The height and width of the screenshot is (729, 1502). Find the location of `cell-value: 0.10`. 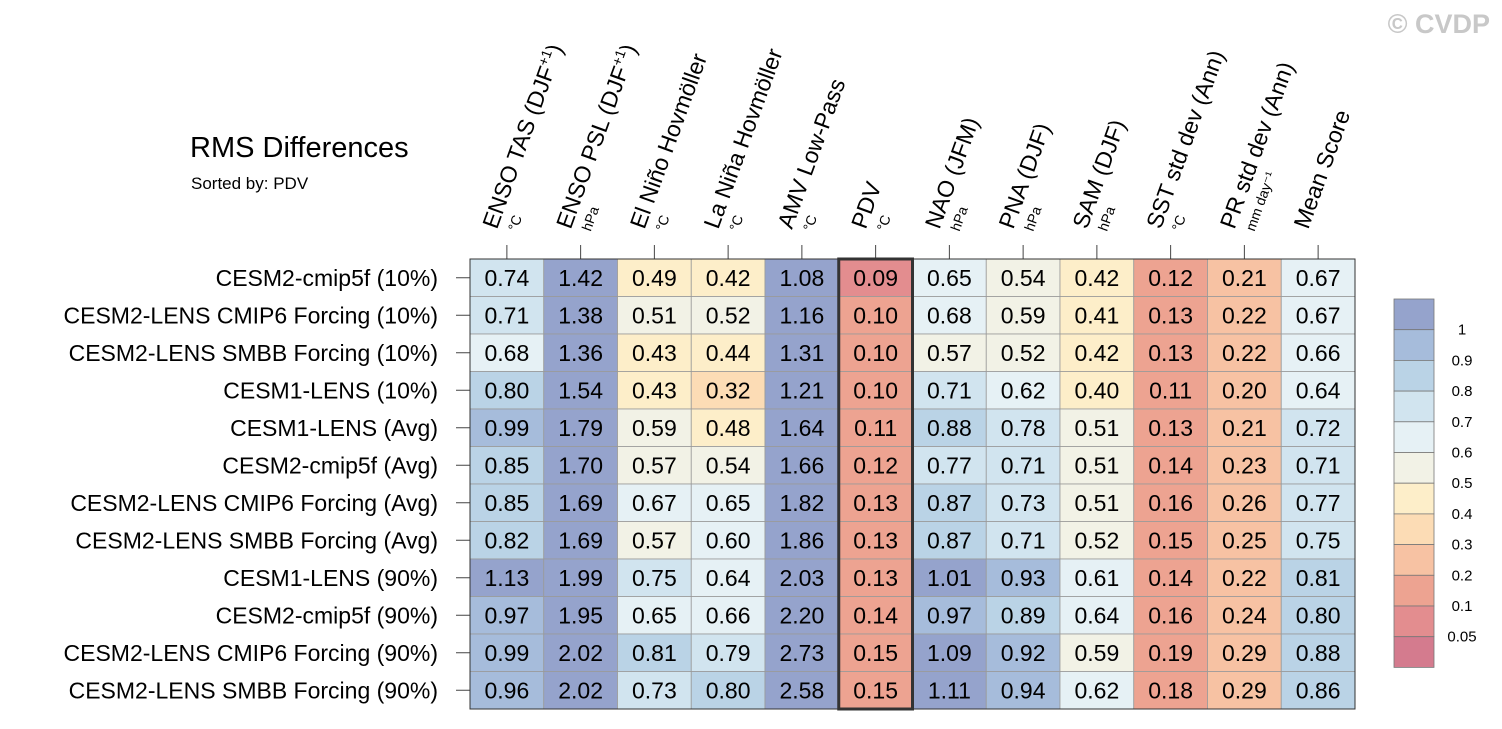

cell-value: 0.10 is located at coordinates (875, 353).